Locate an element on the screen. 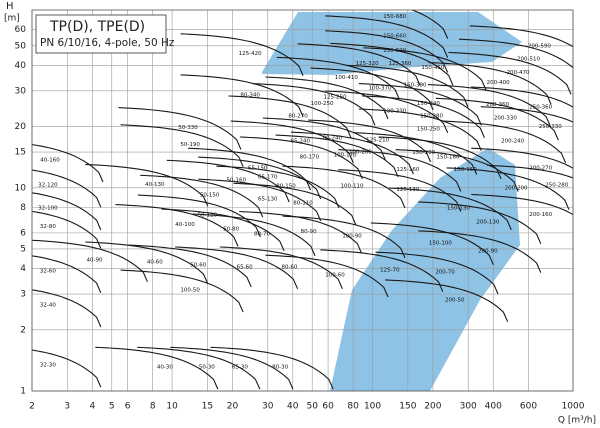 Image resolution: width=600 pixels, height=428 pixels. region-label: 200-400 is located at coordinates (498, 83).